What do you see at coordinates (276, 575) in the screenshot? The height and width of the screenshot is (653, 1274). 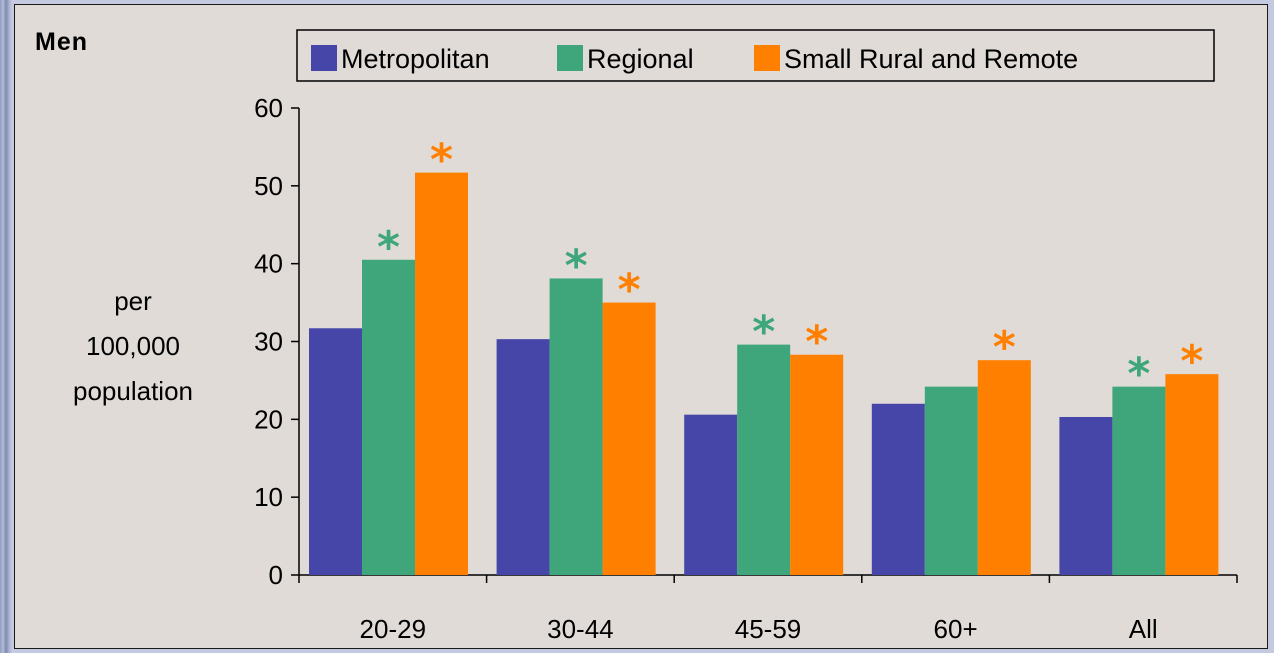 I see `y-tick-label: 0` at bounding box center [276, 575].